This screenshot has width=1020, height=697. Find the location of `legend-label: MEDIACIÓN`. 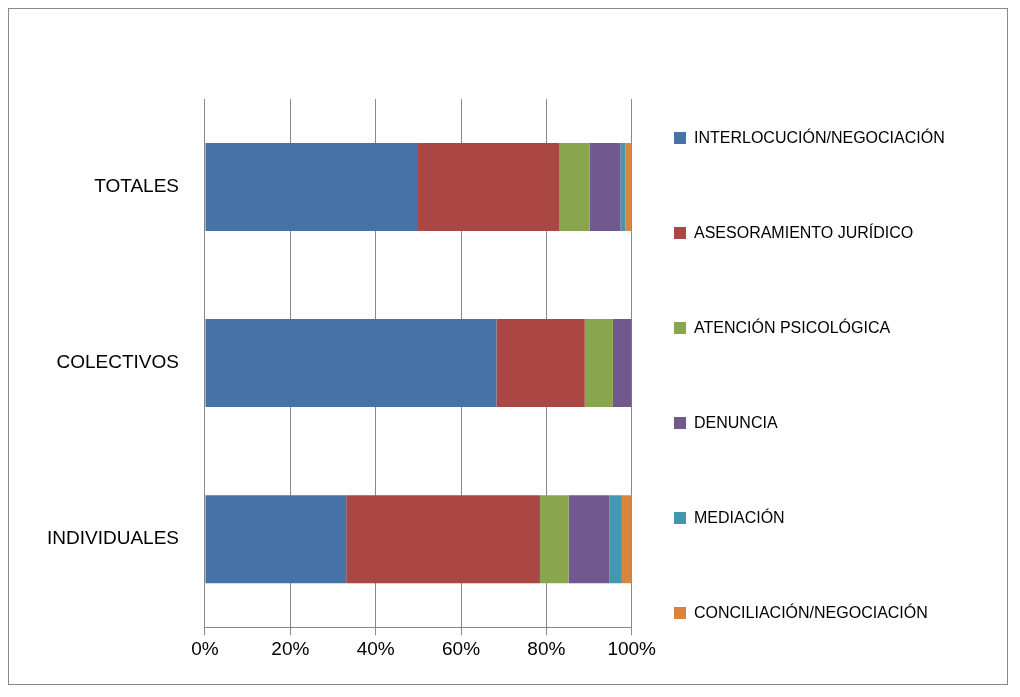

legend-label: MEDIACIÓN is located at coordinates (739, 518).